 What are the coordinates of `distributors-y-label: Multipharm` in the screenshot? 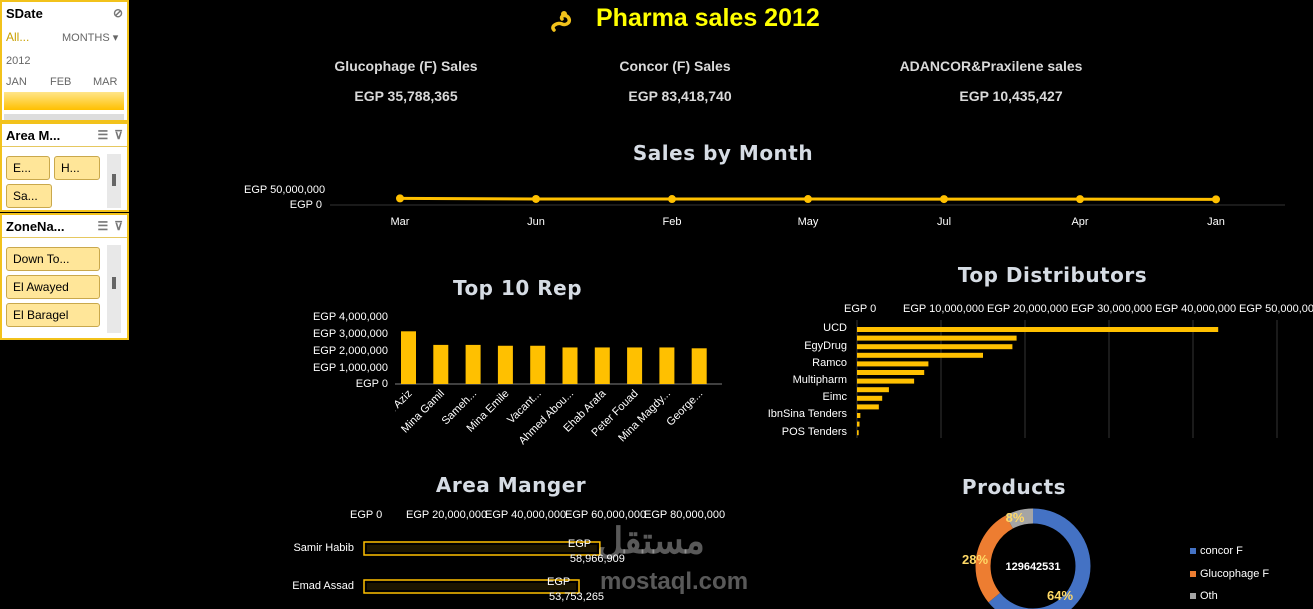 It's located at (819, 380).